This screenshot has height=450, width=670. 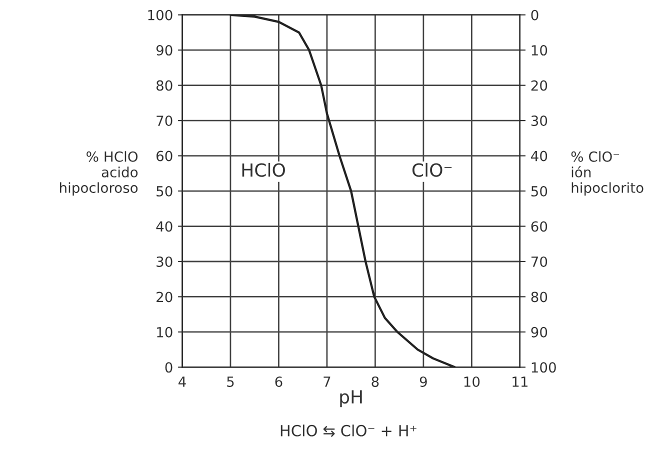 I want to click on y-tick-label: 20, so click(x=164, y=297).